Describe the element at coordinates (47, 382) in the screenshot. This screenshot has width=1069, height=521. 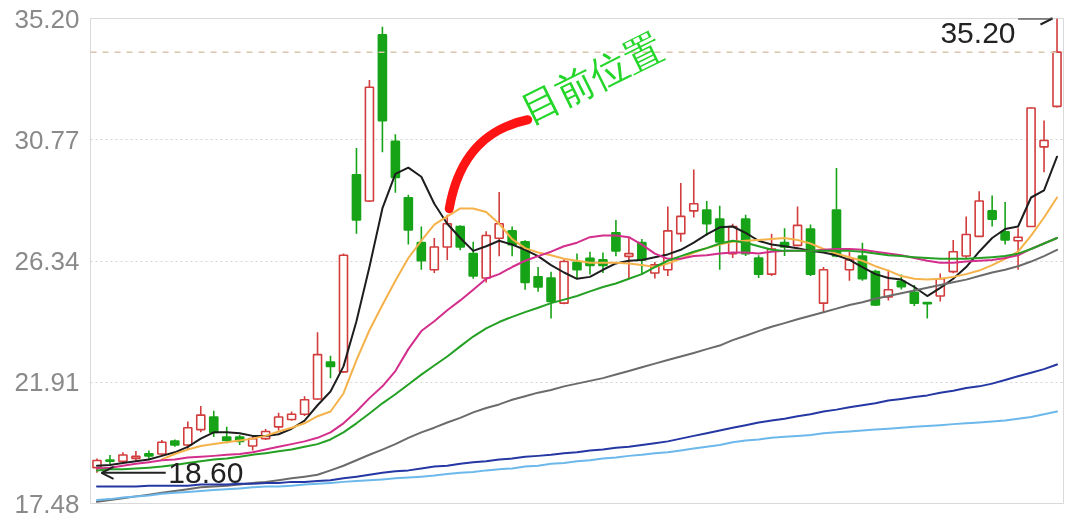
I see `y-tick-label: 21.91` at that location.